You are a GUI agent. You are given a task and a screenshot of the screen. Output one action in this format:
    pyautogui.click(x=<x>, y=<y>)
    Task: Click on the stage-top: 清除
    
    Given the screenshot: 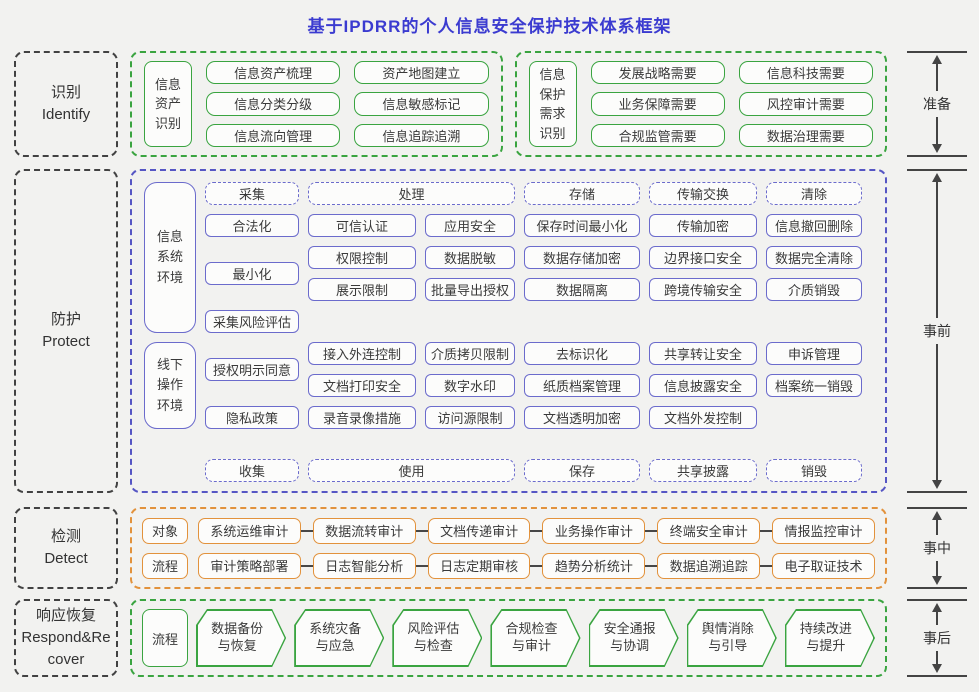 What is the action you would take?
    pyautogui.click(x=814, y=193)
    